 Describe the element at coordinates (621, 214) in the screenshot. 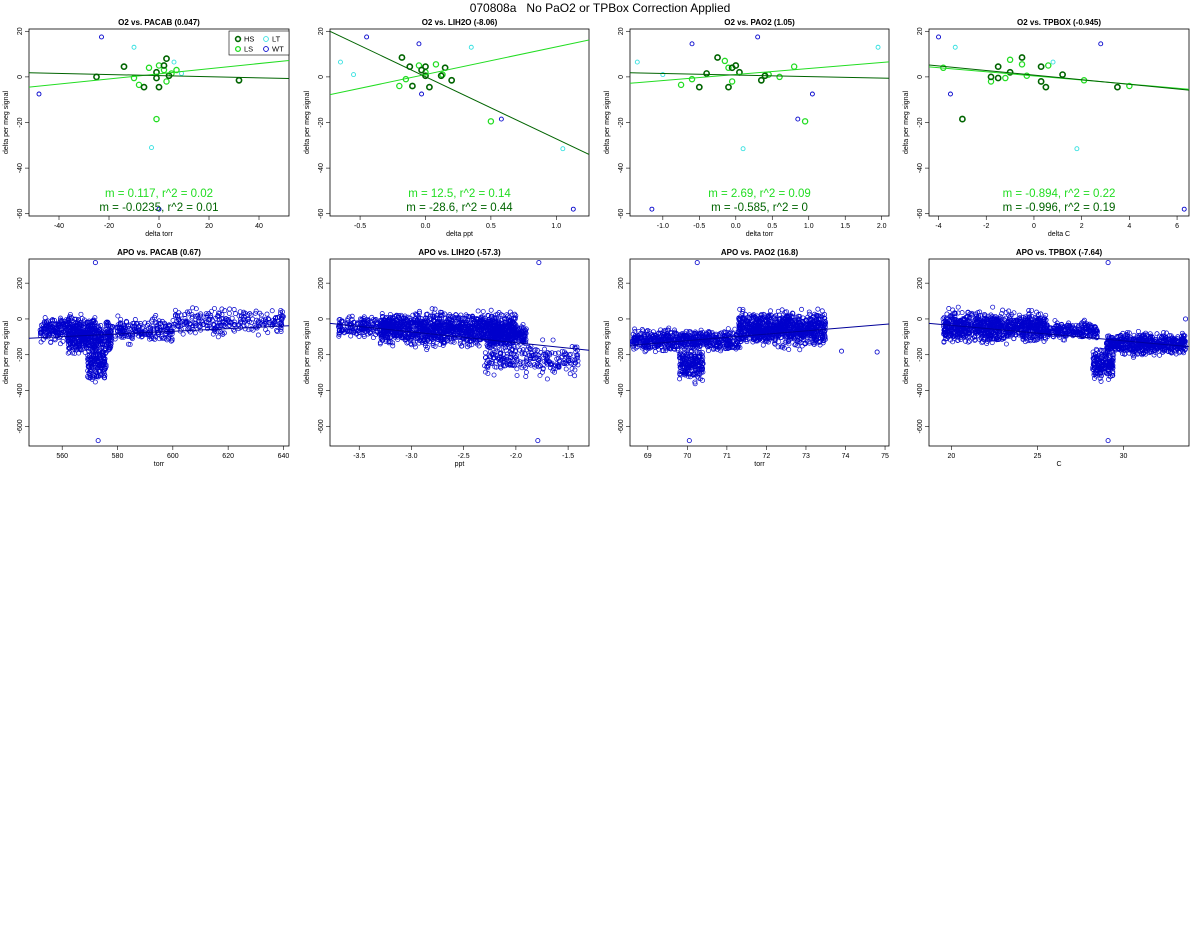

I see `y-tick-label: -60` at that location.